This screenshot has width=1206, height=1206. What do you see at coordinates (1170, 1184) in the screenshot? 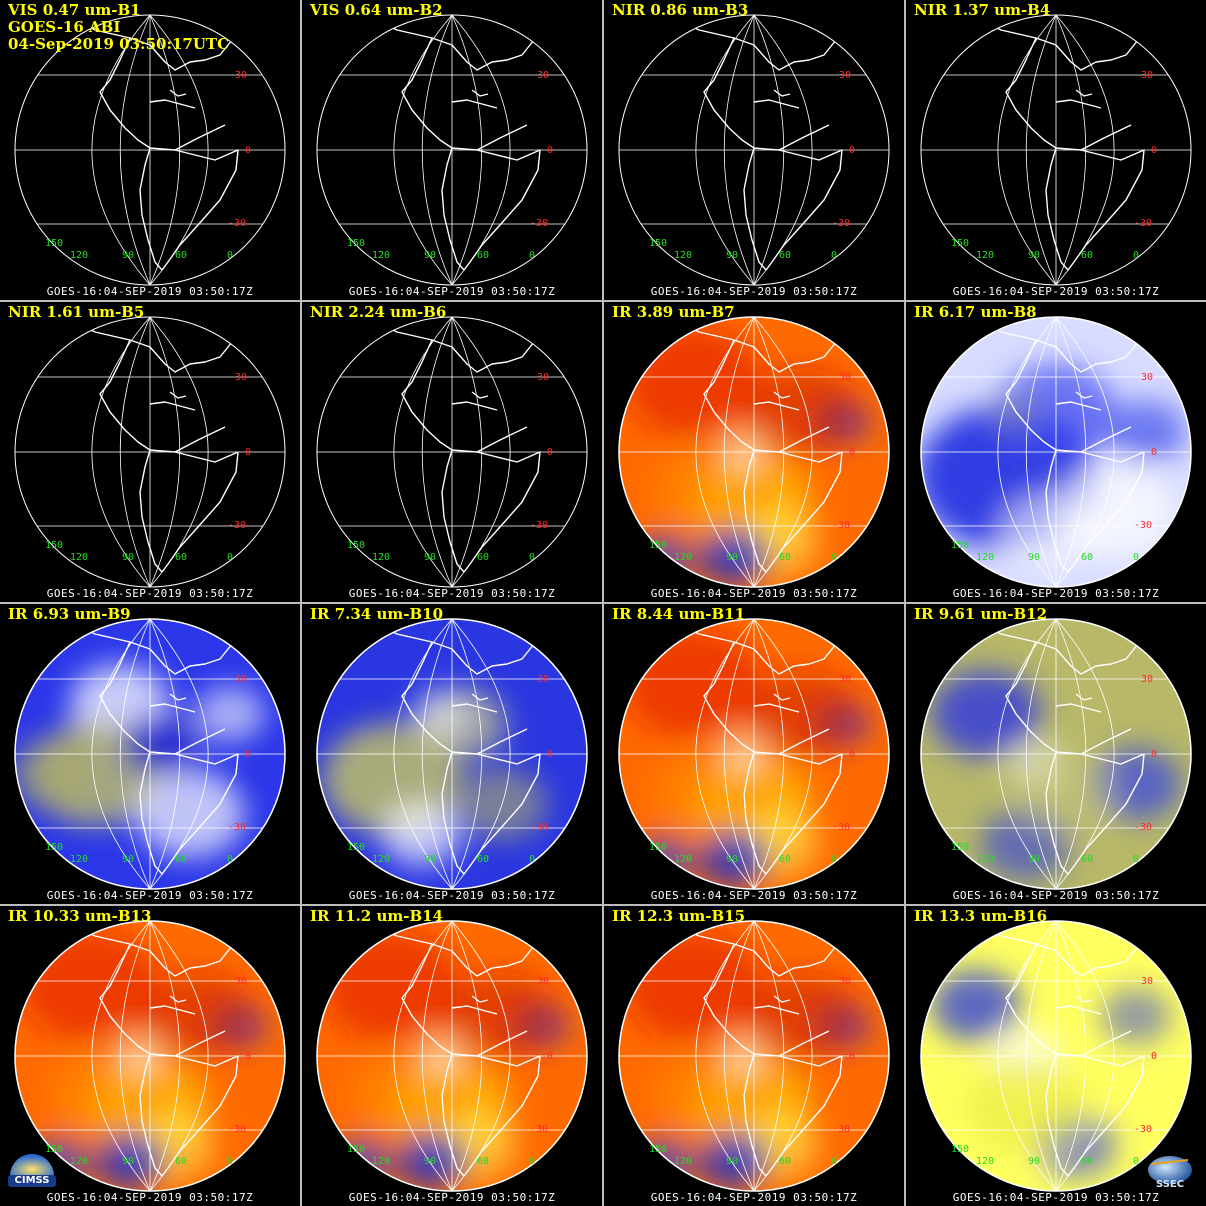
I see `ssec-logo-text: SSEC` at bounding box center [1170, 1184].